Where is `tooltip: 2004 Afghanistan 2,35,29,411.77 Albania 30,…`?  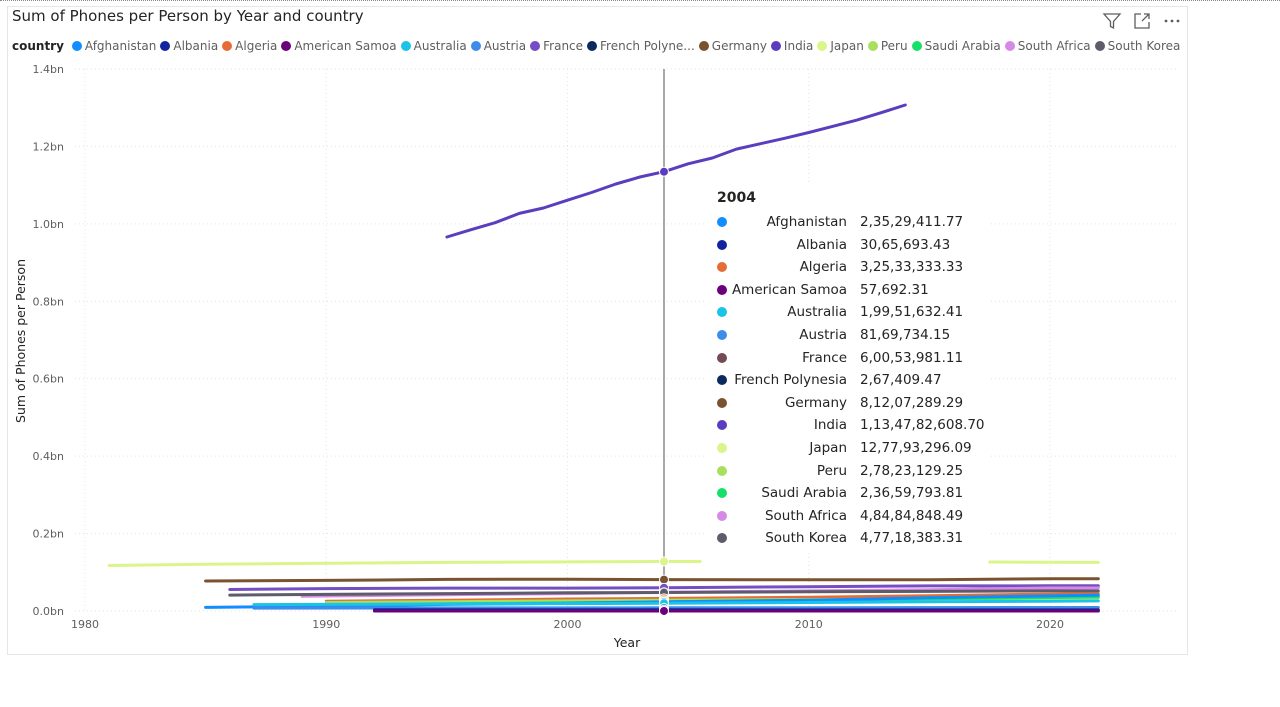
tooltip: 2004 Afghanistan 2,35,29,411.77 Albania 30,… is located at coordinates (847, 368).